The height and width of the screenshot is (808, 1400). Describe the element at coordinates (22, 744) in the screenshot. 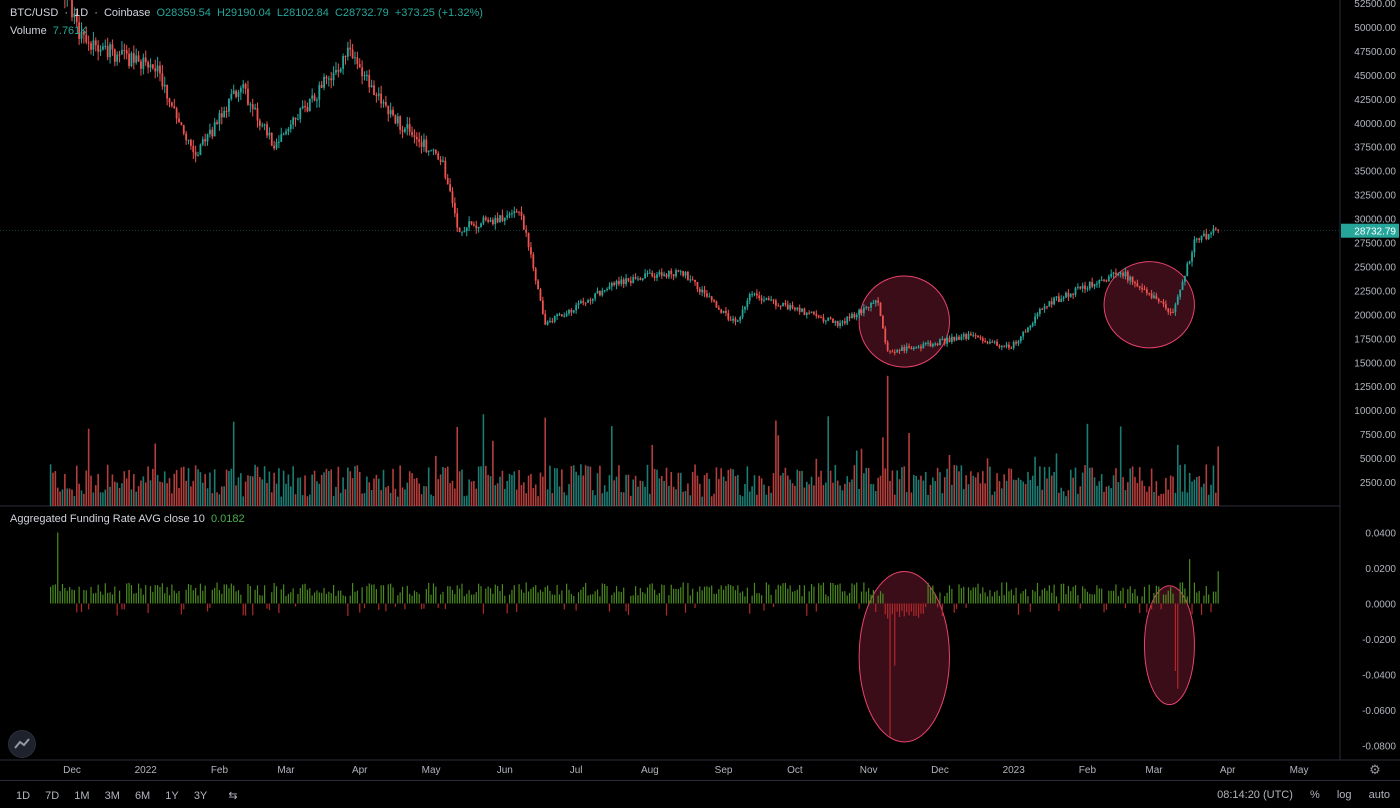

I see `tradingview-logo-icon` at that location.